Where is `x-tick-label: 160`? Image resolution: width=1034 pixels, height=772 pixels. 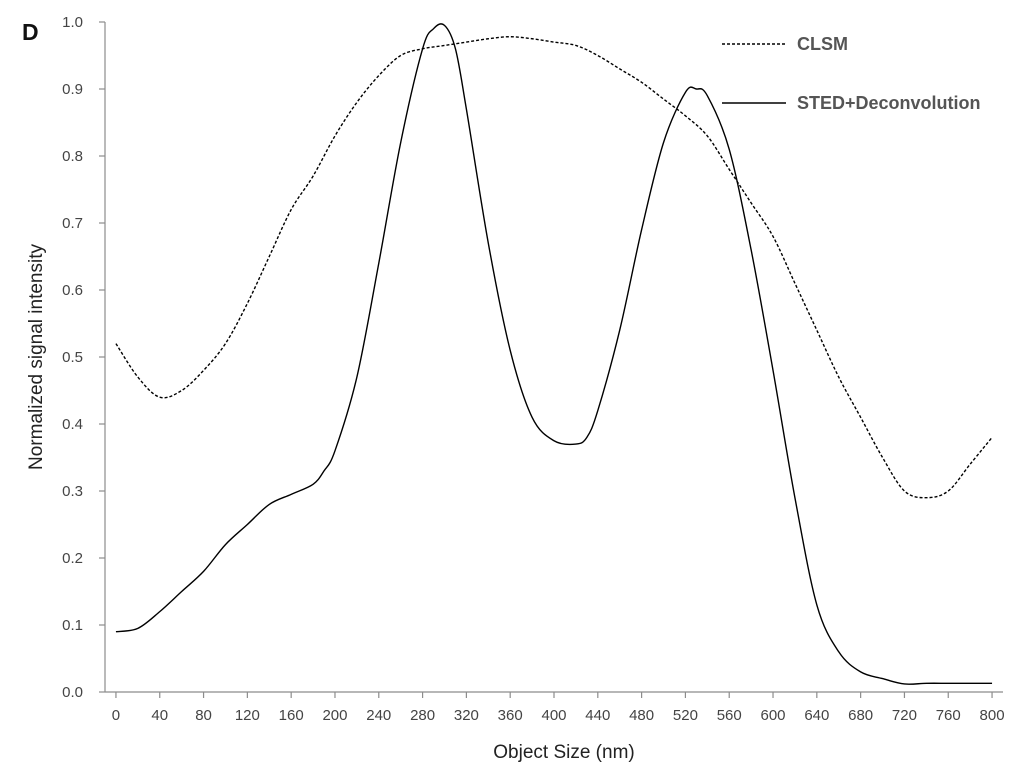
x-tick-label: 160 is located at coordinates (291, 715).